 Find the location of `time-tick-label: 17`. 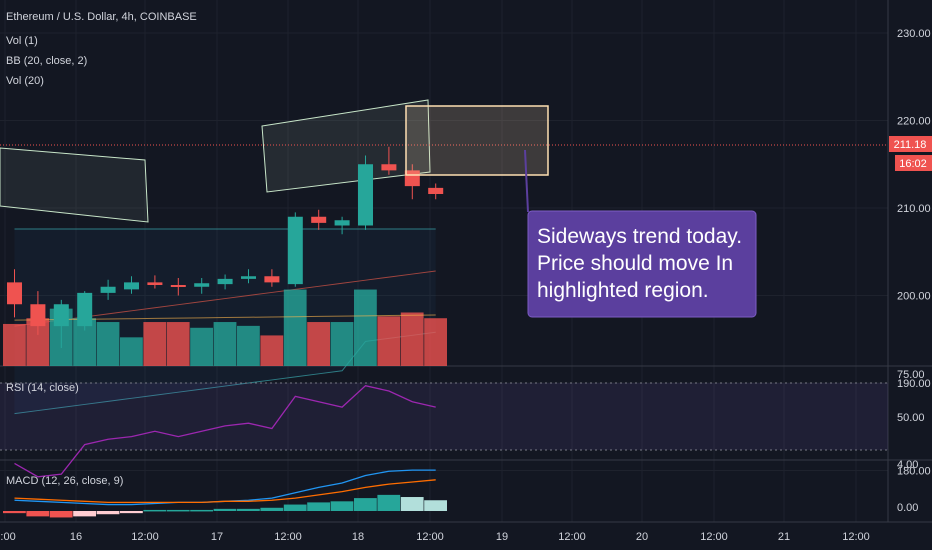

time-tick-label: 17 is located at coordinates (217, 537).